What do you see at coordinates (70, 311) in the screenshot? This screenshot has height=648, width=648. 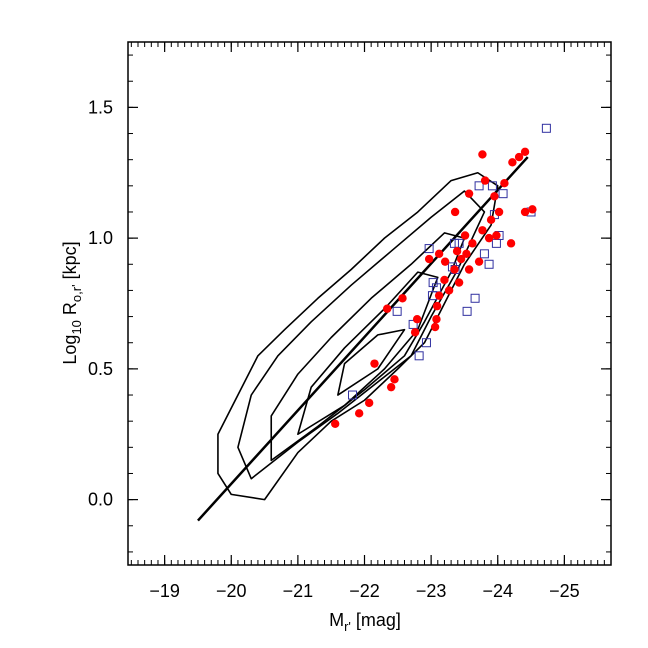 I see `y-axis-title-part: R` at bounding box center [70, 311].